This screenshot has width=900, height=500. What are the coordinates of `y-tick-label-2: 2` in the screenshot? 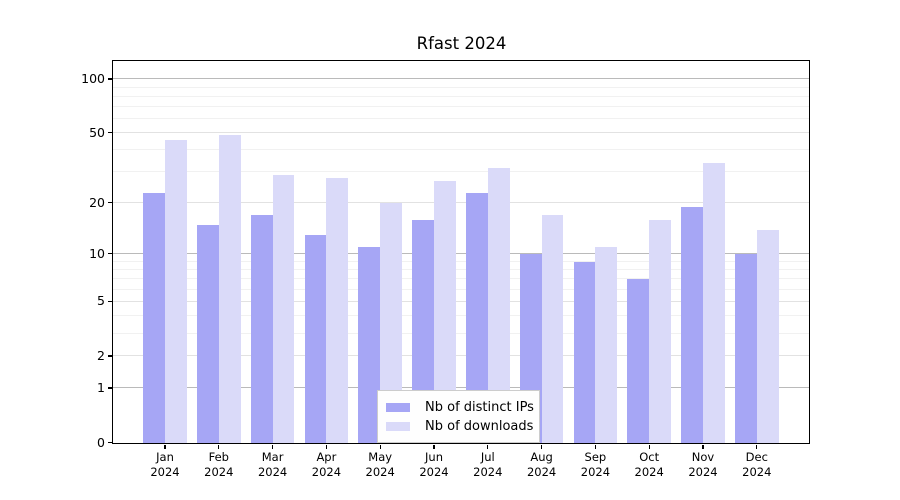 It's located at (101, 355).